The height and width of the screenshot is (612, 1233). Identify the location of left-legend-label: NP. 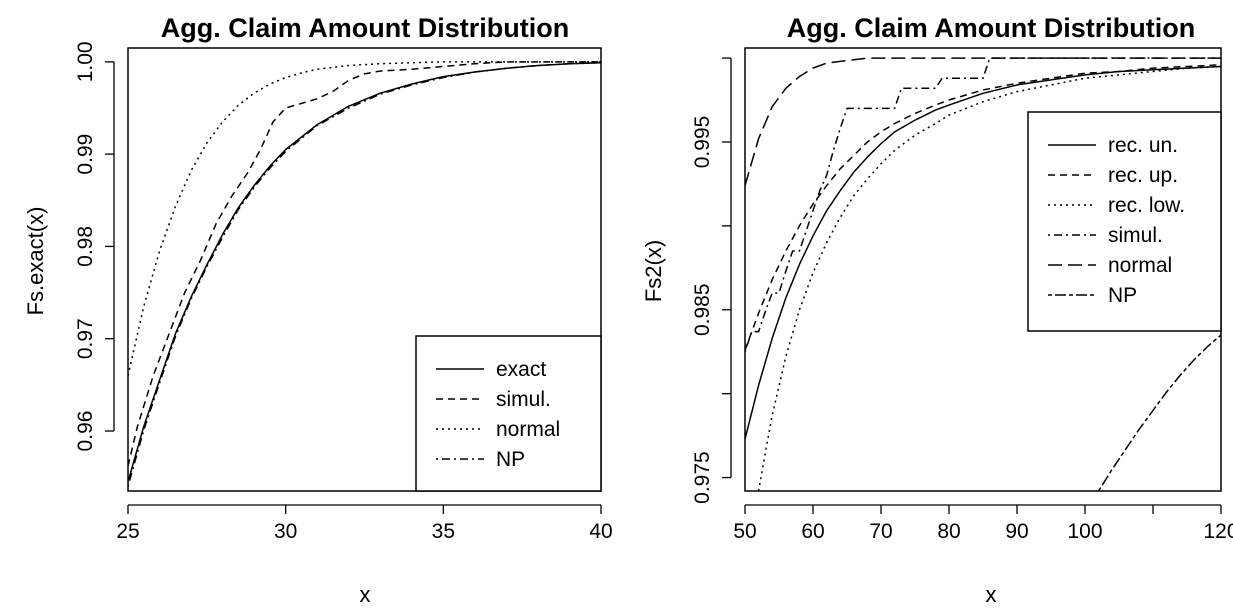
(510, 459).